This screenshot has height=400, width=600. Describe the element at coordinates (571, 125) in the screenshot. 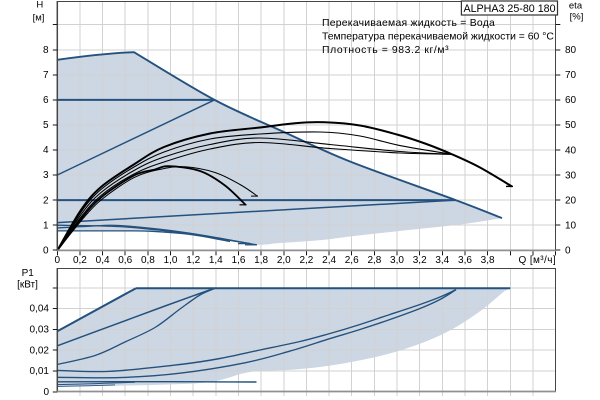

I see `svg-text: 50` at that location.